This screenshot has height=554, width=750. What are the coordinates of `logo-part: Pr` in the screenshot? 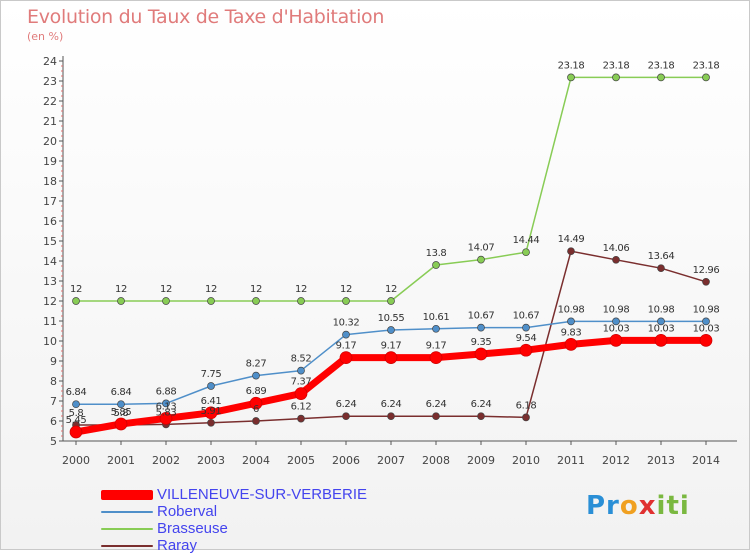 It's located at (603, 506).